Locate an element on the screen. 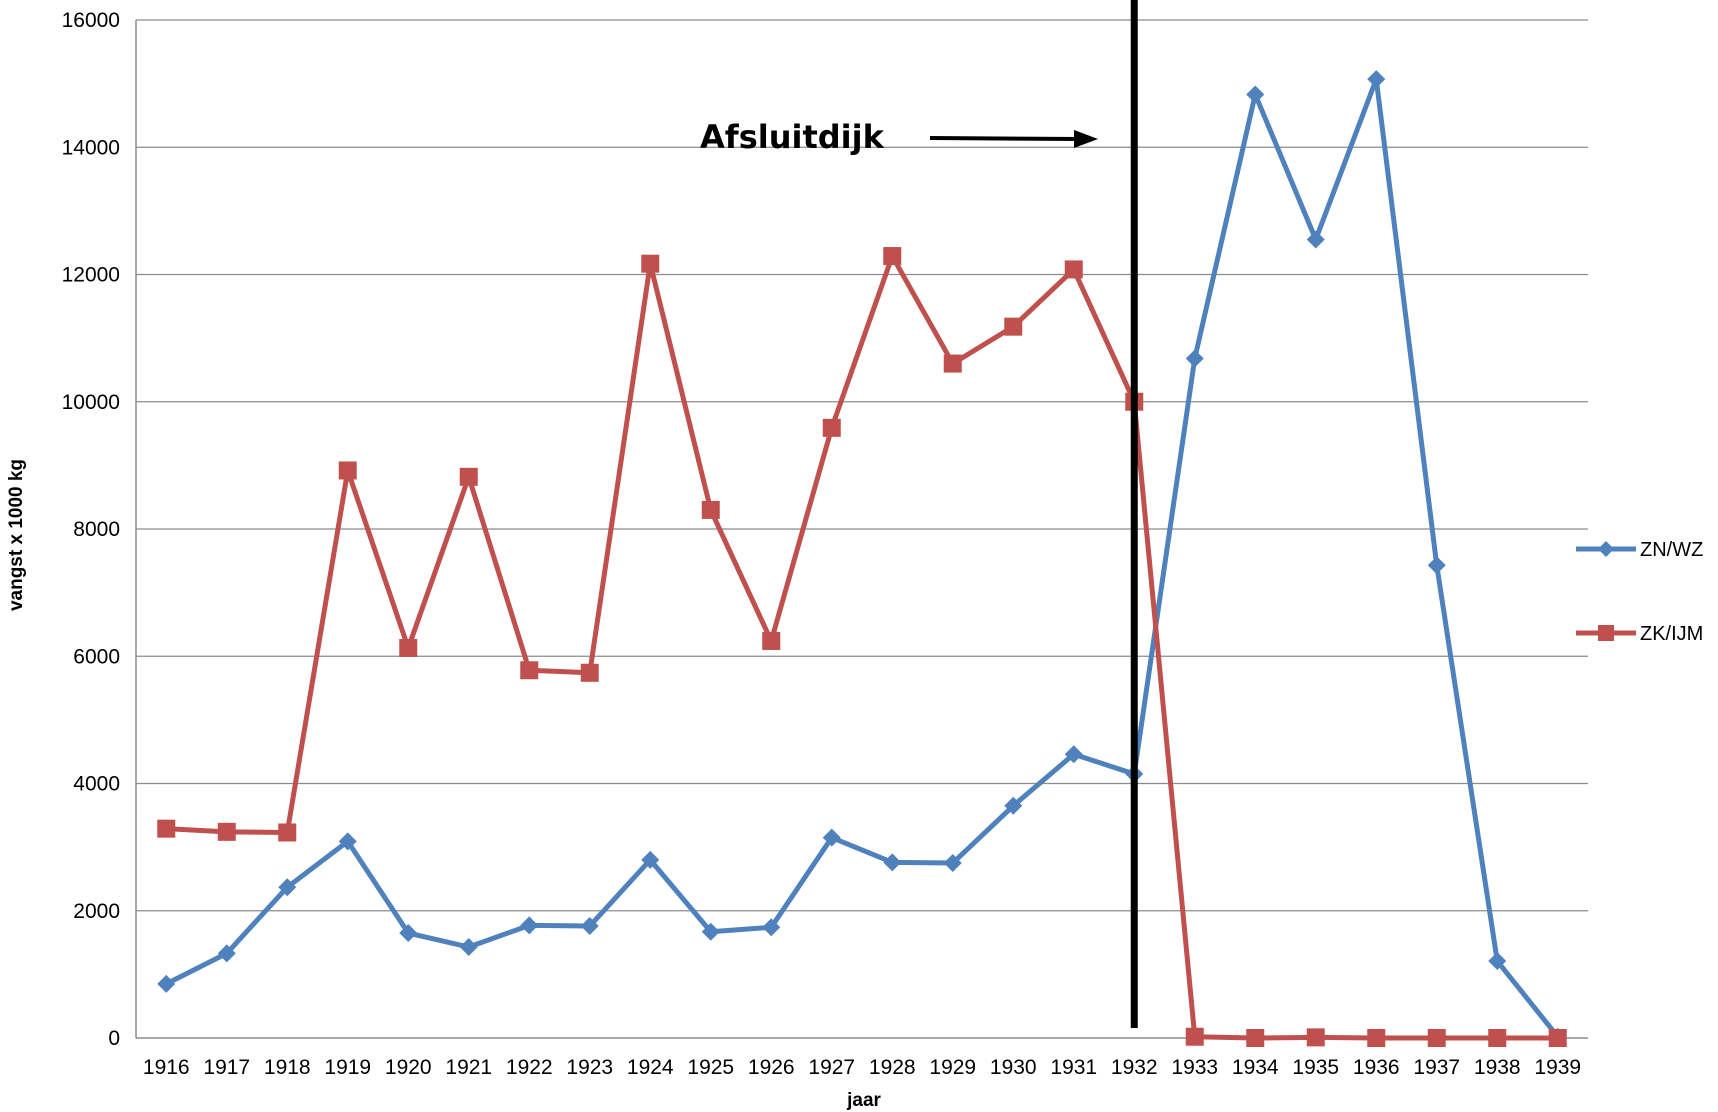 The height and width of the screenshot is (1112, 1718). legend-entry: ZK/IJM is located at coordinates (1639, 634).